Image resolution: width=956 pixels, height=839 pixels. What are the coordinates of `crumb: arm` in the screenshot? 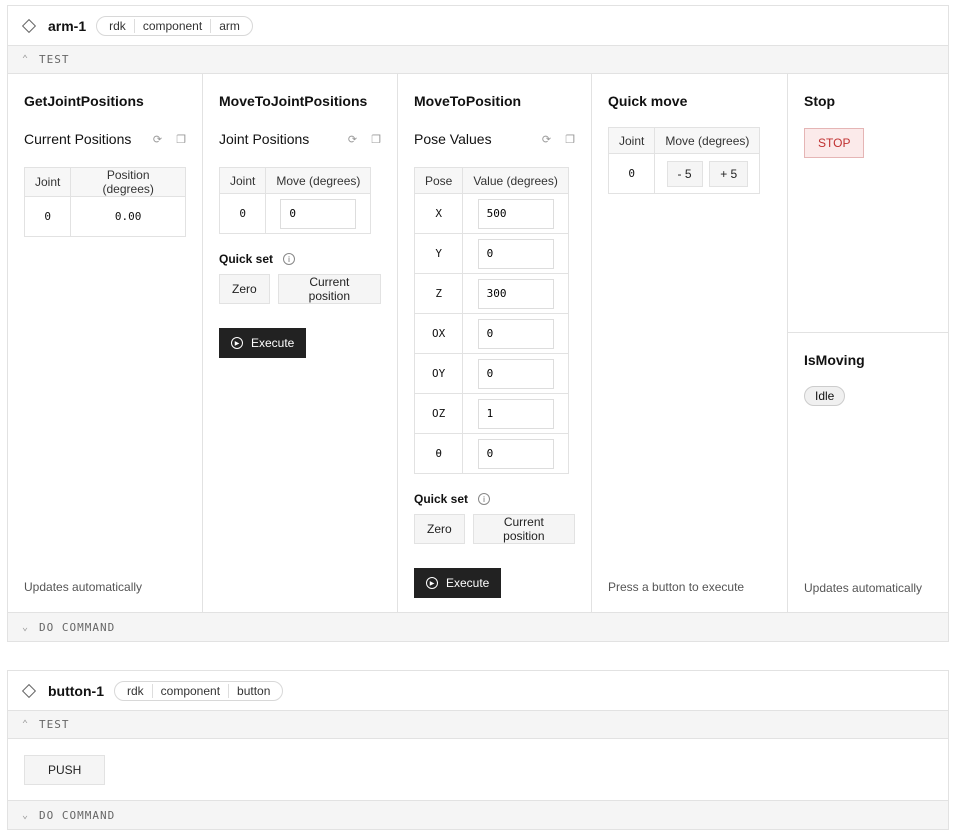 It's located at (229, 25).